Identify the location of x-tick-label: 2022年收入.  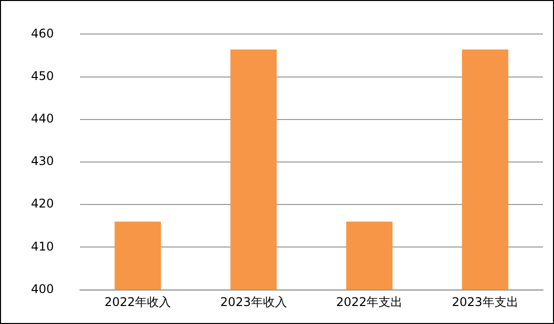
(138, 302).